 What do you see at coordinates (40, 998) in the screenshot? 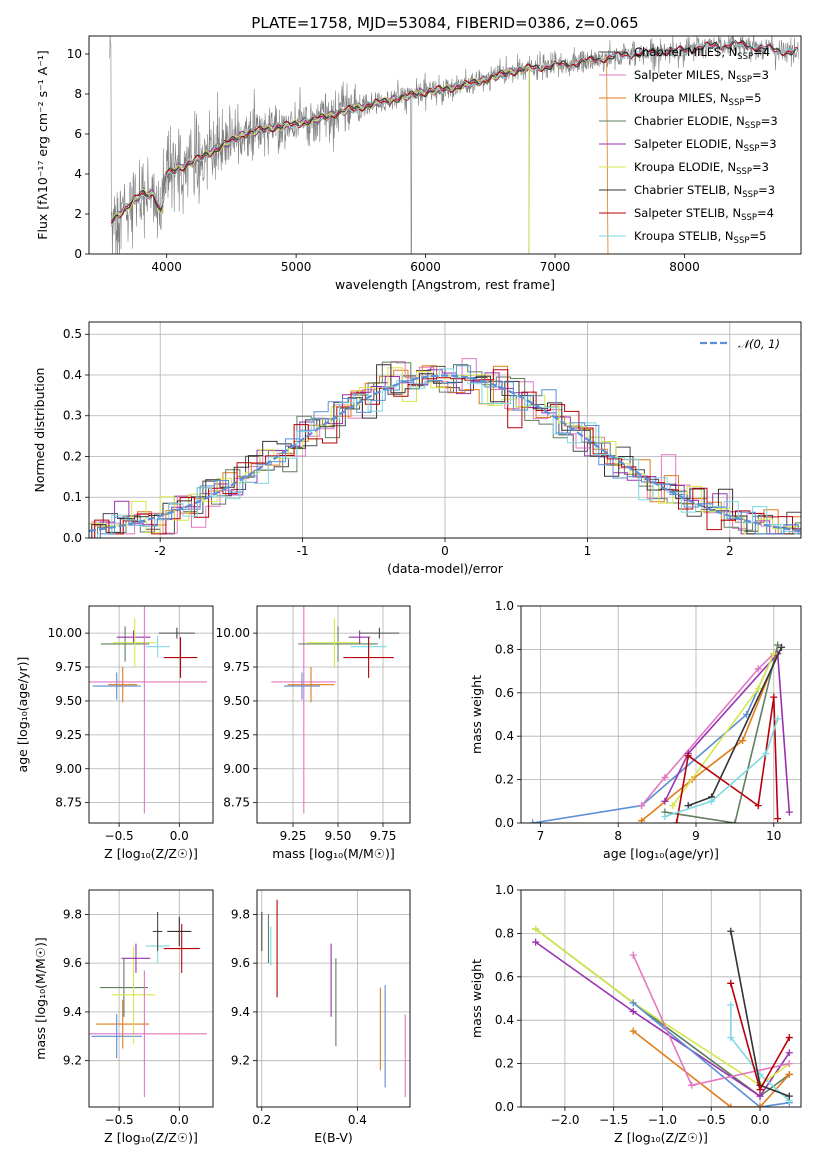
I see `y-axis-label: mass [log₁₀(M/M☉)]` at bounding box center [40, 998].